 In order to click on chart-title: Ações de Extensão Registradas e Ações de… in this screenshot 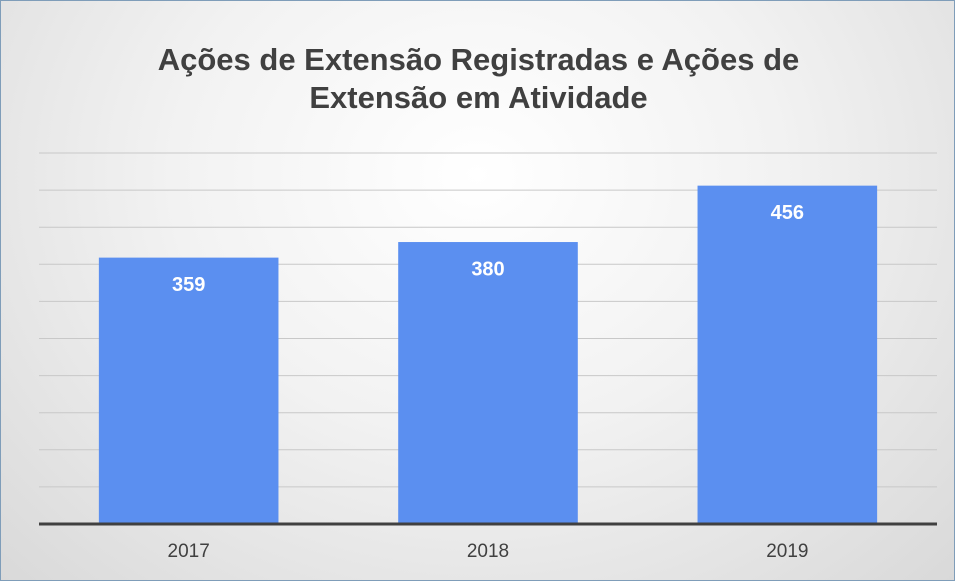, I will do `click(478, 78)`.